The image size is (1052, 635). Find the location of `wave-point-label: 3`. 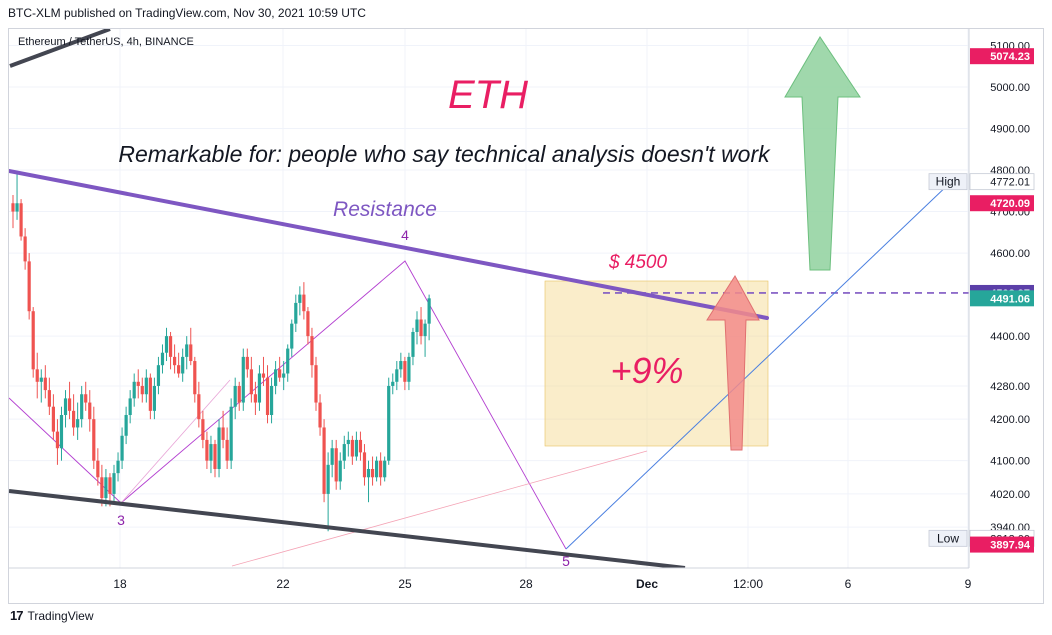

wave-point-label: 3 is located at coordinates (121, 520).